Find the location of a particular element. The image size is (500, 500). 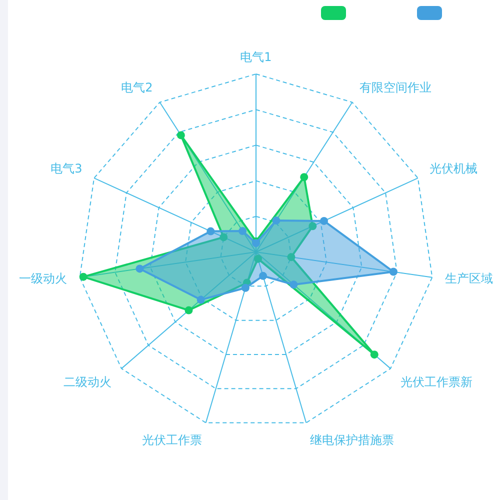

spoke-label: 电气1 is located at coordinates (256, 57).